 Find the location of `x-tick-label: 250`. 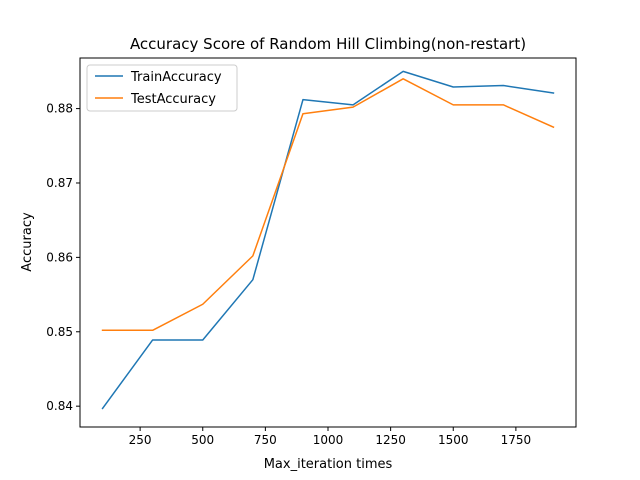

x-tick-label: 250 is located at coordinates (140, 440).